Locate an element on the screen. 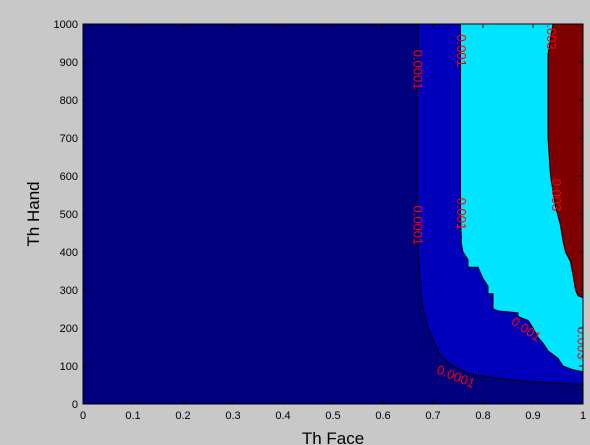 This screenshot has width=590, height=445. x-tick-label: 0.3 is located at coordinates (232, 416).